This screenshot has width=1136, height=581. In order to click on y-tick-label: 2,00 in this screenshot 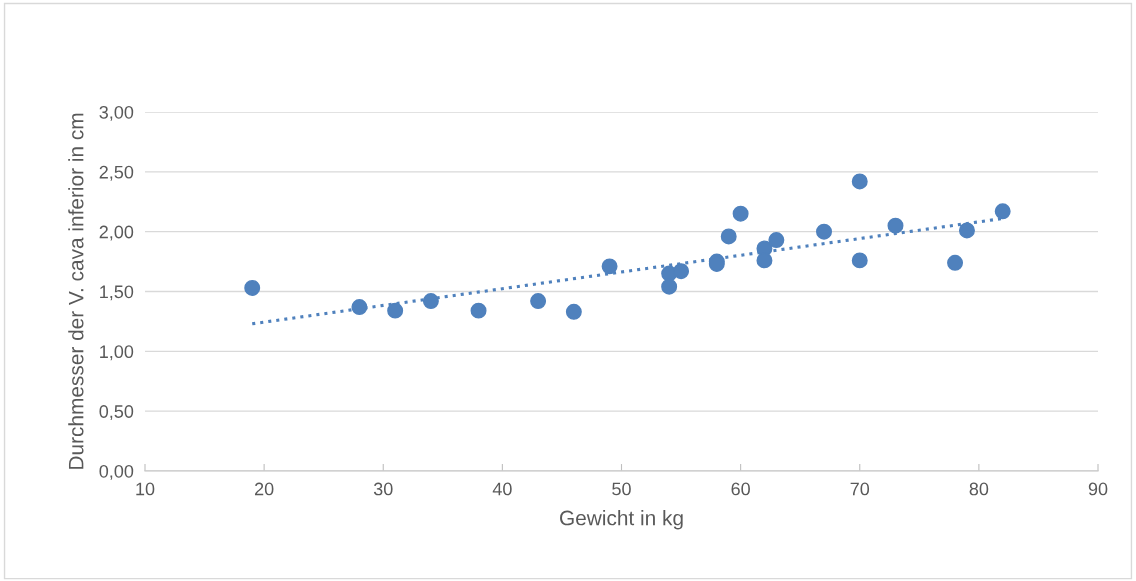, I will do `click(116, 233)`.